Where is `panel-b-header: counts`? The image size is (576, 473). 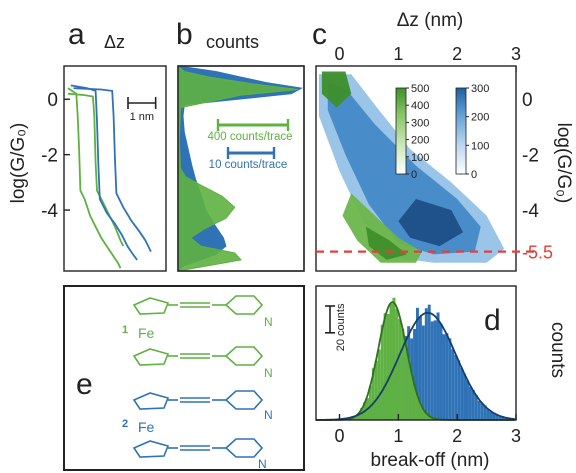 panel-b-header: counts is located at coordinates (232, 42).